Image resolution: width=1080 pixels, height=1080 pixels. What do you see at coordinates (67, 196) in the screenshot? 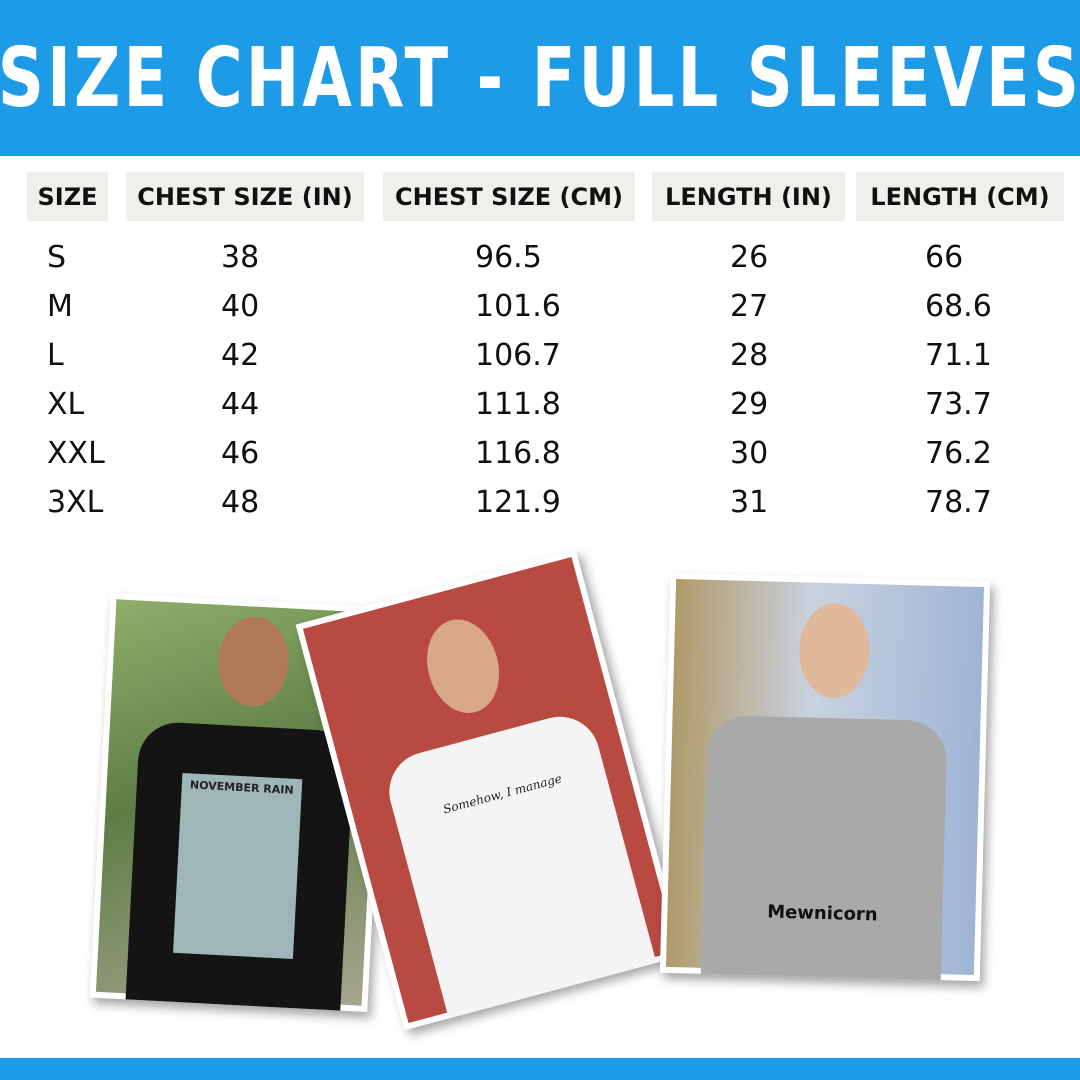
I see `column-header: SIZE` at bounding box center [67, 196].